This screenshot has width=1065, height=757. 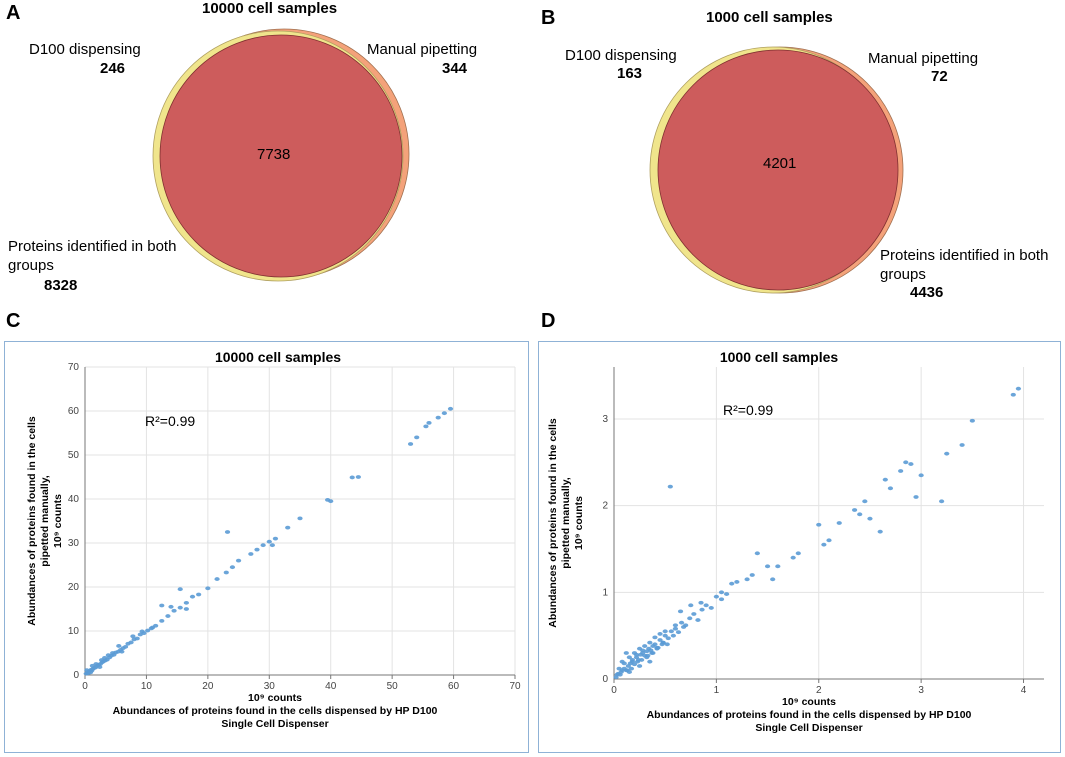 I want to click on venn-a-title: 10000 cell samples, so click(x=270, y=8).